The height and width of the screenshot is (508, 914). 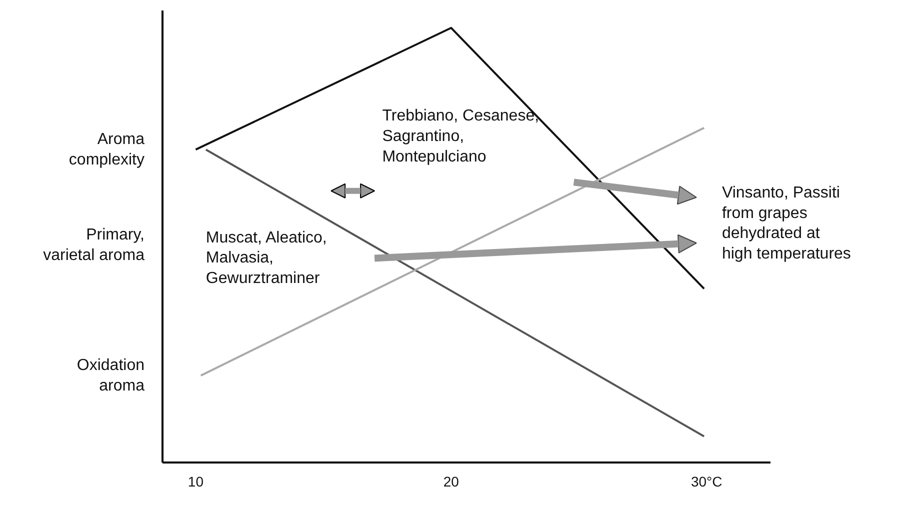 I want to click on x-tick-label: 30°C, so click(x=706, y=482).